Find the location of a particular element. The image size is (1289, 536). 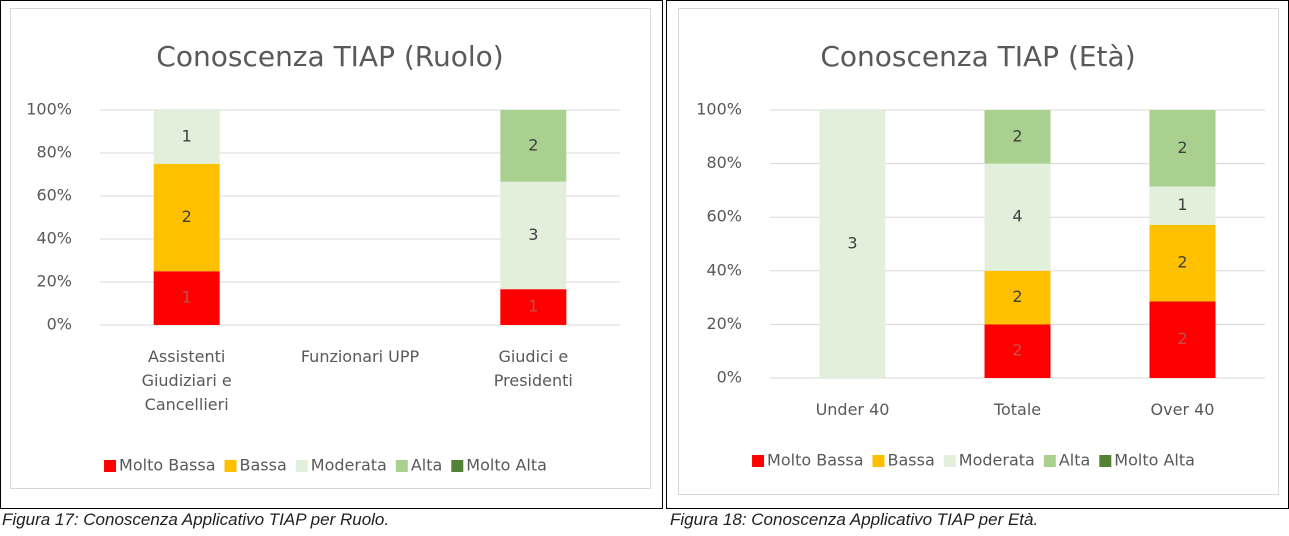

x-tick-label: Giudici e Presidenti is located at coordinates (533, 368).